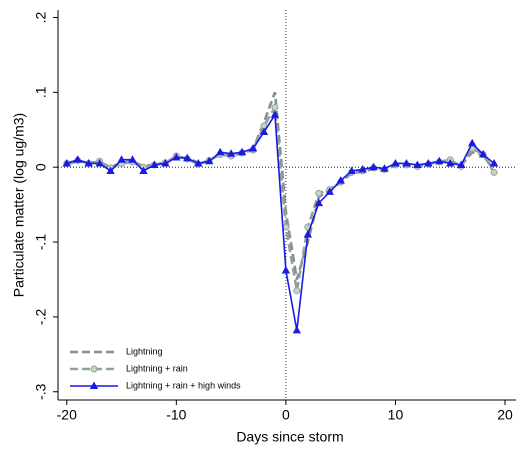  What do you see at coordinates (41, 92) in the screenshot?
I see `y-tick-label: .1` at bounding box center [41, 92].